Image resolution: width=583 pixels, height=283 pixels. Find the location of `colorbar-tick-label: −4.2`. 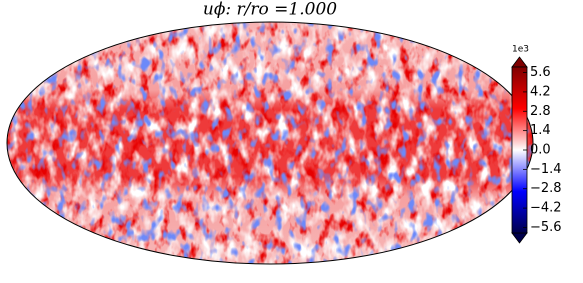

colorbar-tick-label: −4.2 is located at coordinates (546, 208).